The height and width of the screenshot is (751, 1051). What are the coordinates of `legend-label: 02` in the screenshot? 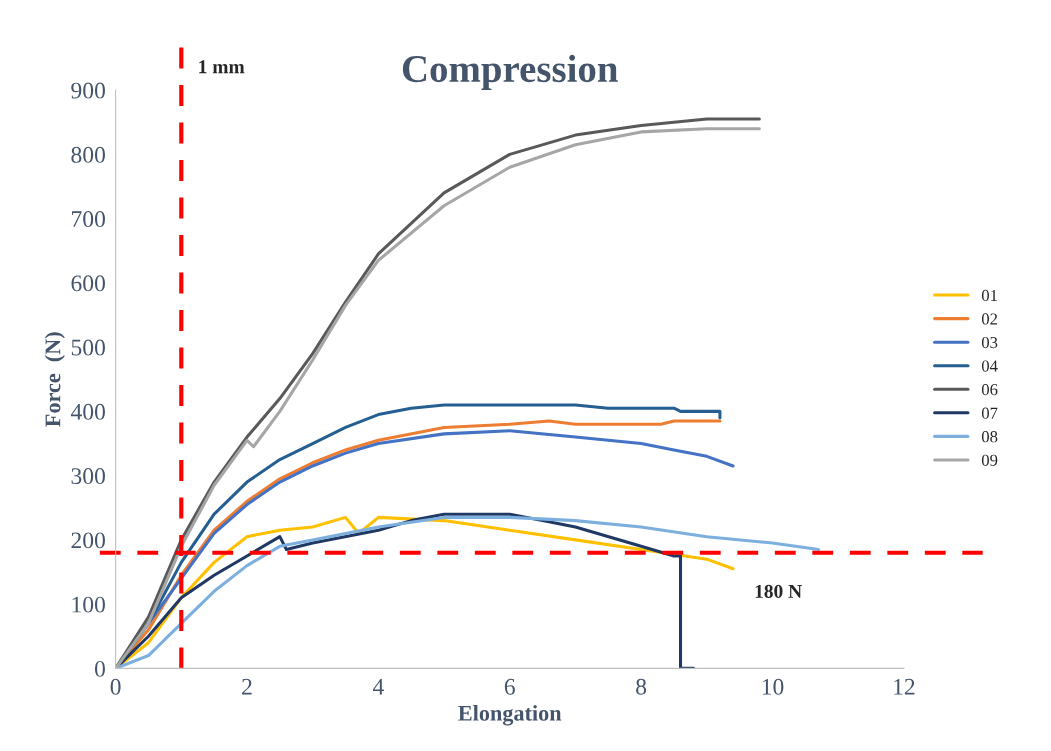 It's located at (989, 319).